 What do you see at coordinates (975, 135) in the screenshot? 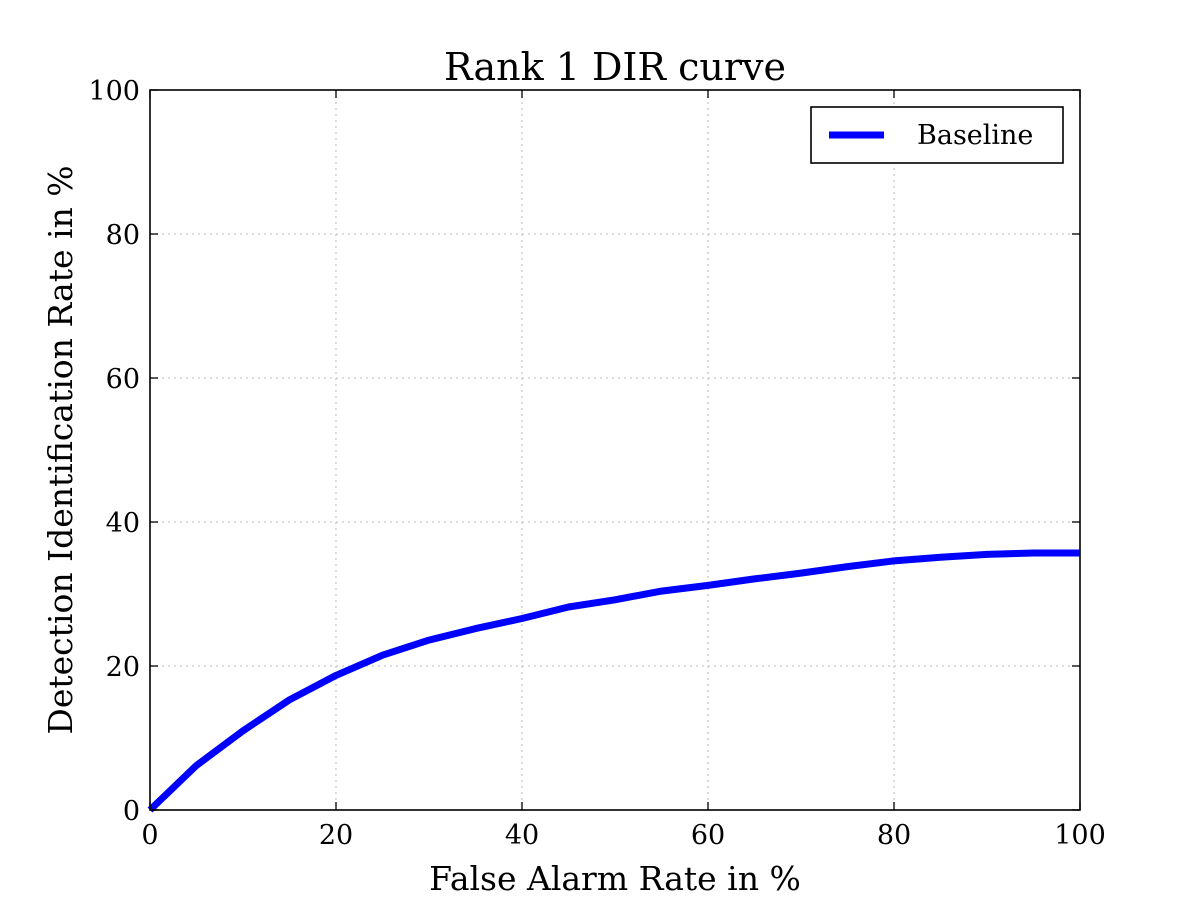
I see `legend-label-baseline: Baseline` at bounding box center [975, 135].